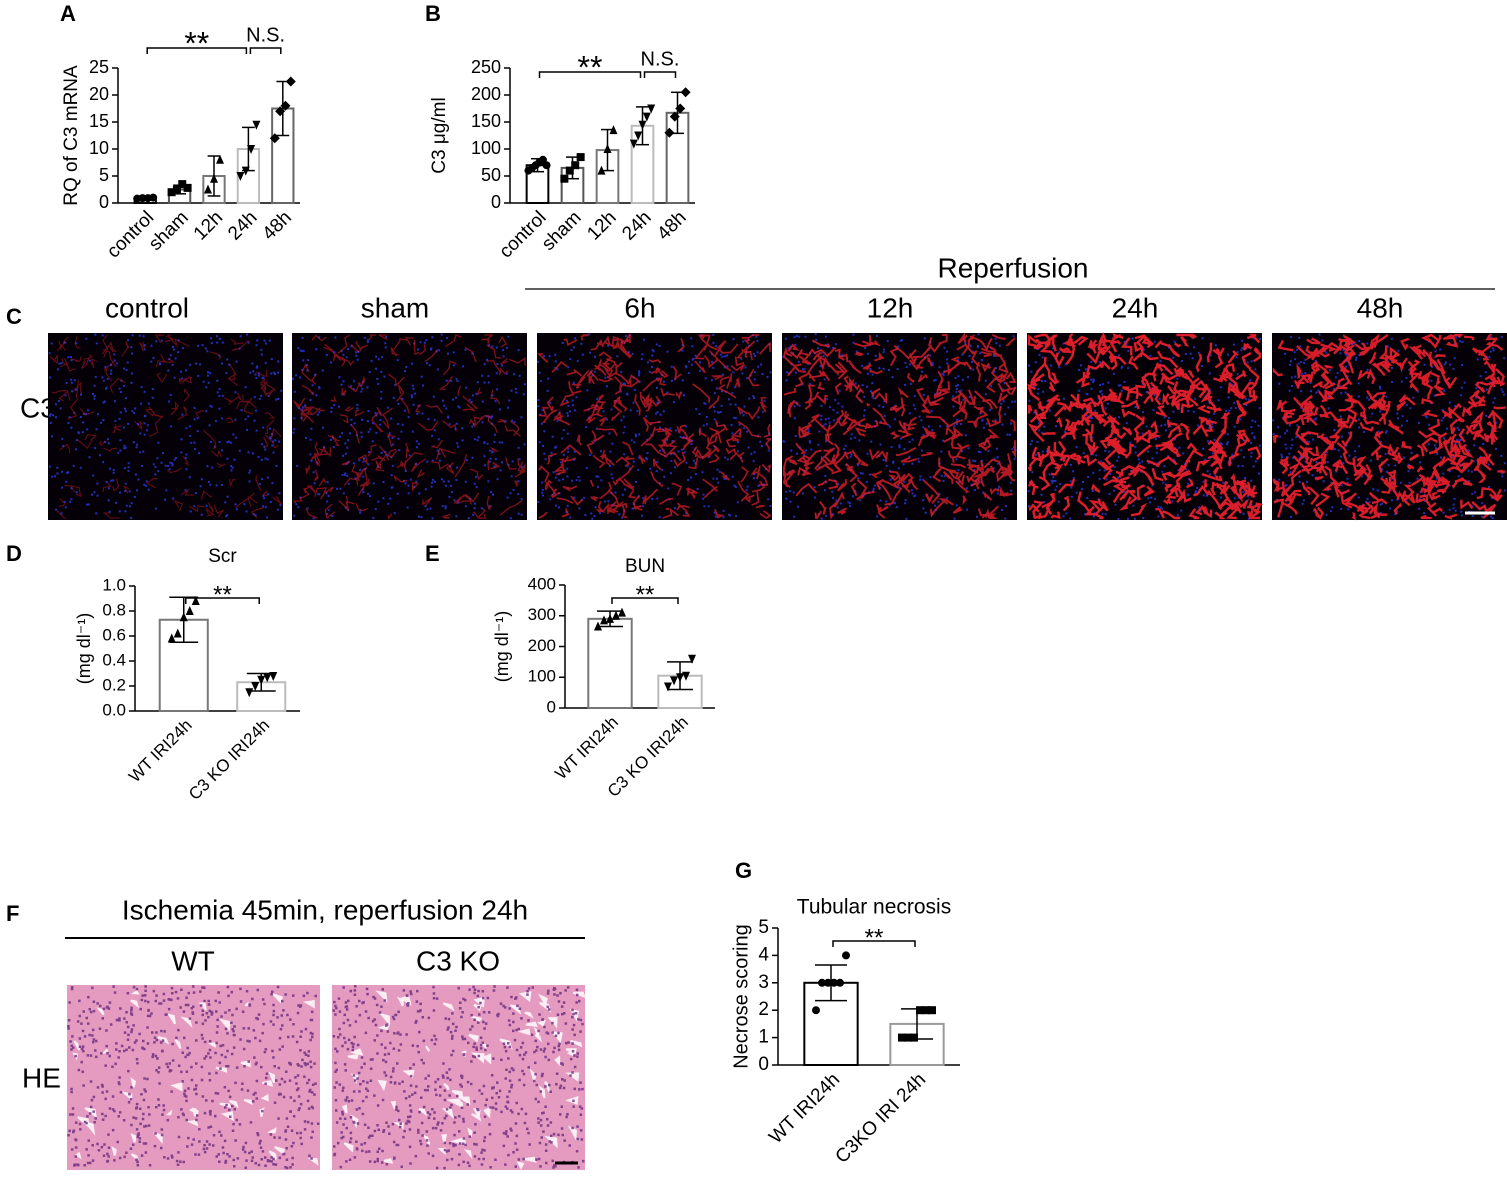 The image size is (1507, 1188). What do you see at coordinates (193, 960) in the screenshot?
I see `column-label: WT` at bounding box center [193, 960].